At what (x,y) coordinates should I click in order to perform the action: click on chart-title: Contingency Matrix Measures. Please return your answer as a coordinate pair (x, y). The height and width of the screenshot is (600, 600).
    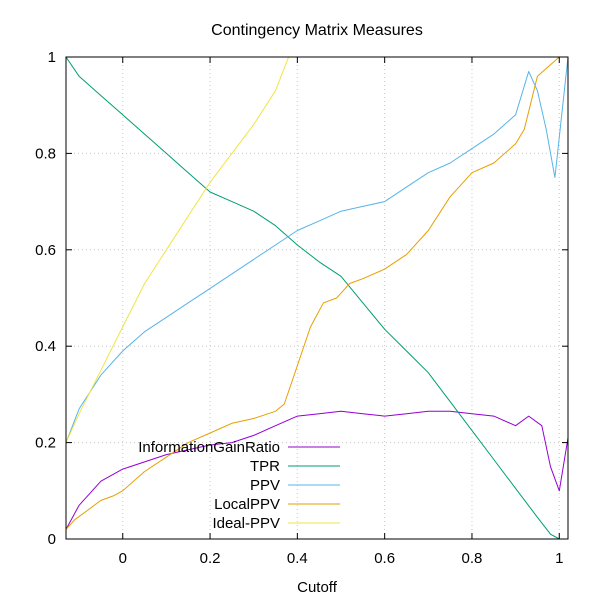
    Looking at the image, I should click on (317, 30).